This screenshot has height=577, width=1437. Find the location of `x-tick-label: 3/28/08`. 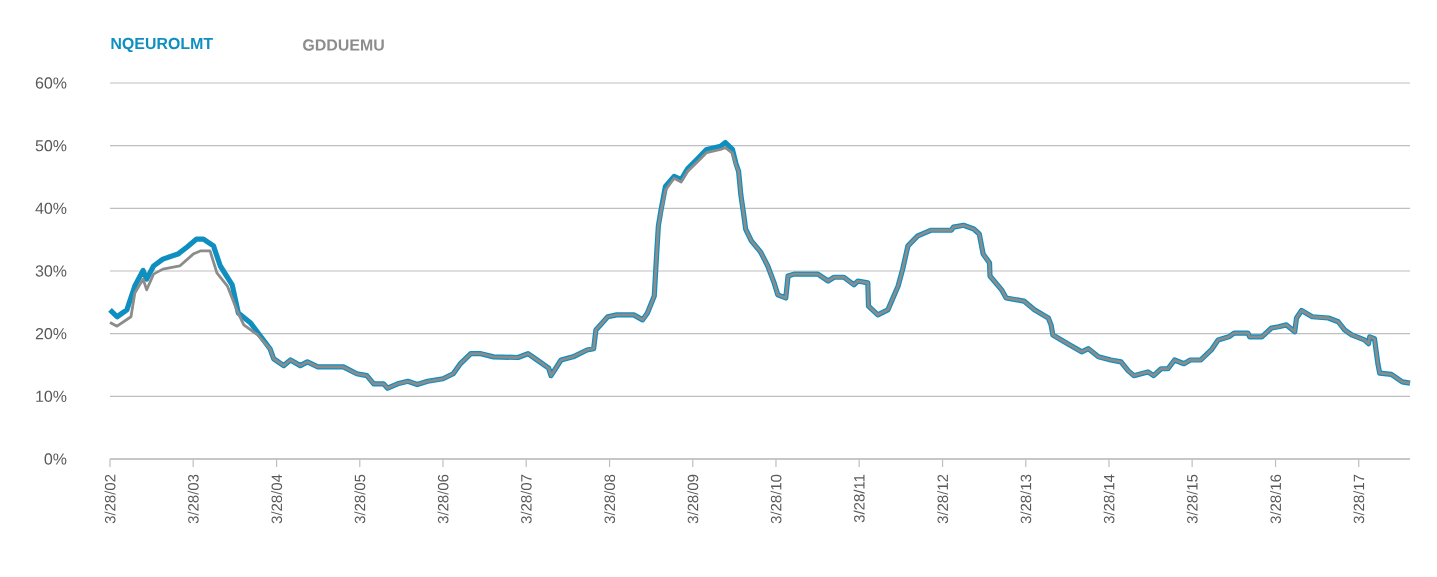

x-tick-label: 3/28/08 is located at coordinates (610, 499).